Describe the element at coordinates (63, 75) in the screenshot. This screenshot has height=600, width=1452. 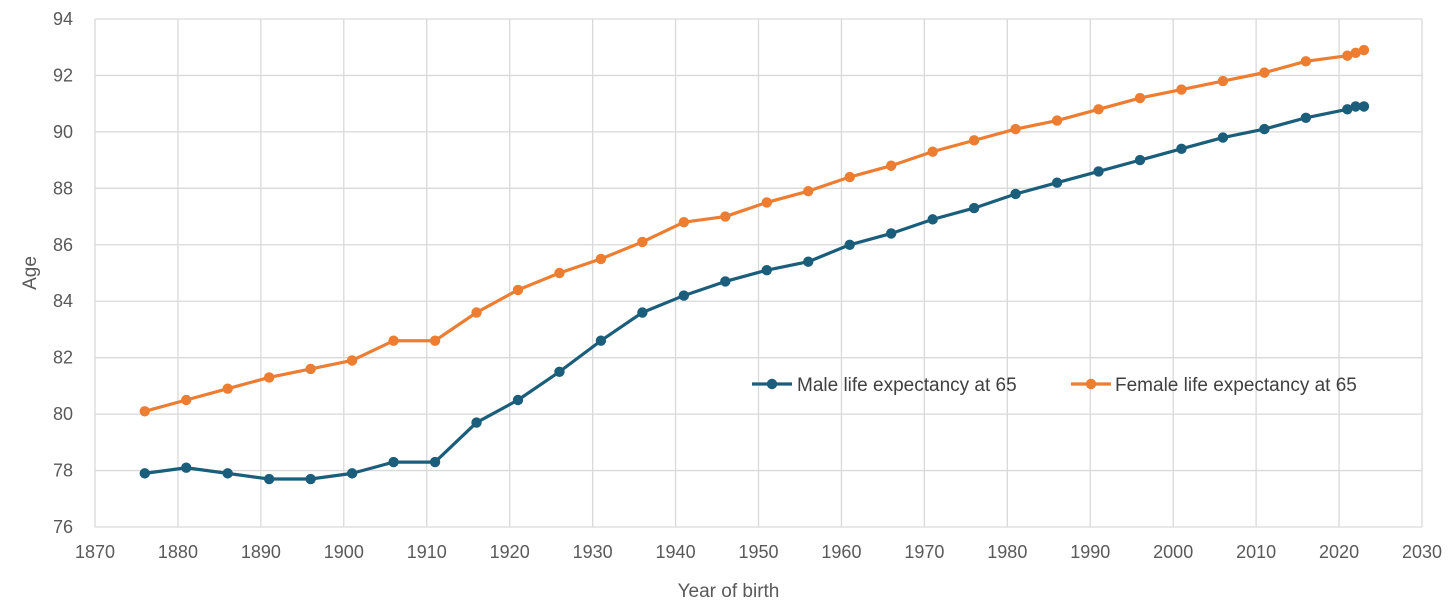
I see `y-tick-label: 92` at that location.